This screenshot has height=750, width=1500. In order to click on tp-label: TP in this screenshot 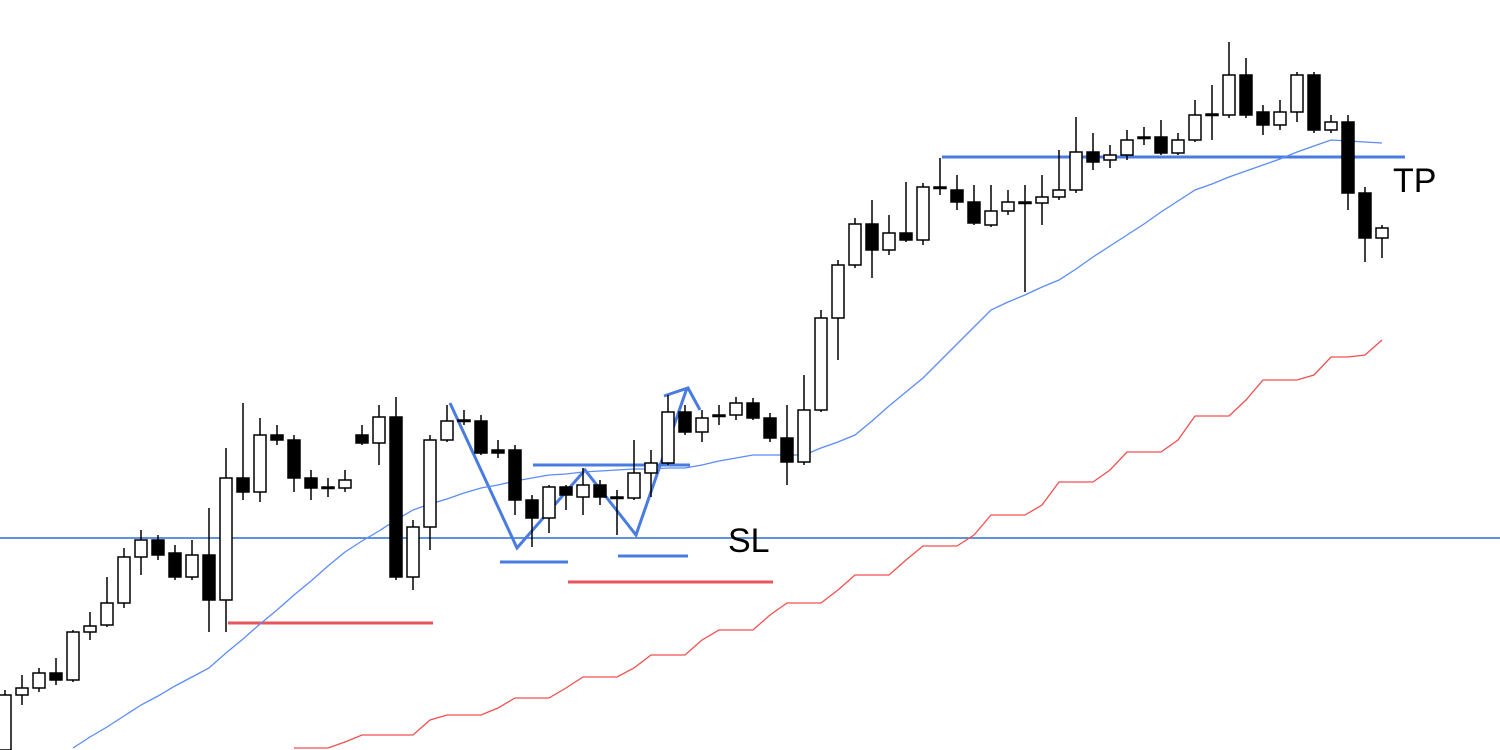, I will do `click(1414, 181)`.